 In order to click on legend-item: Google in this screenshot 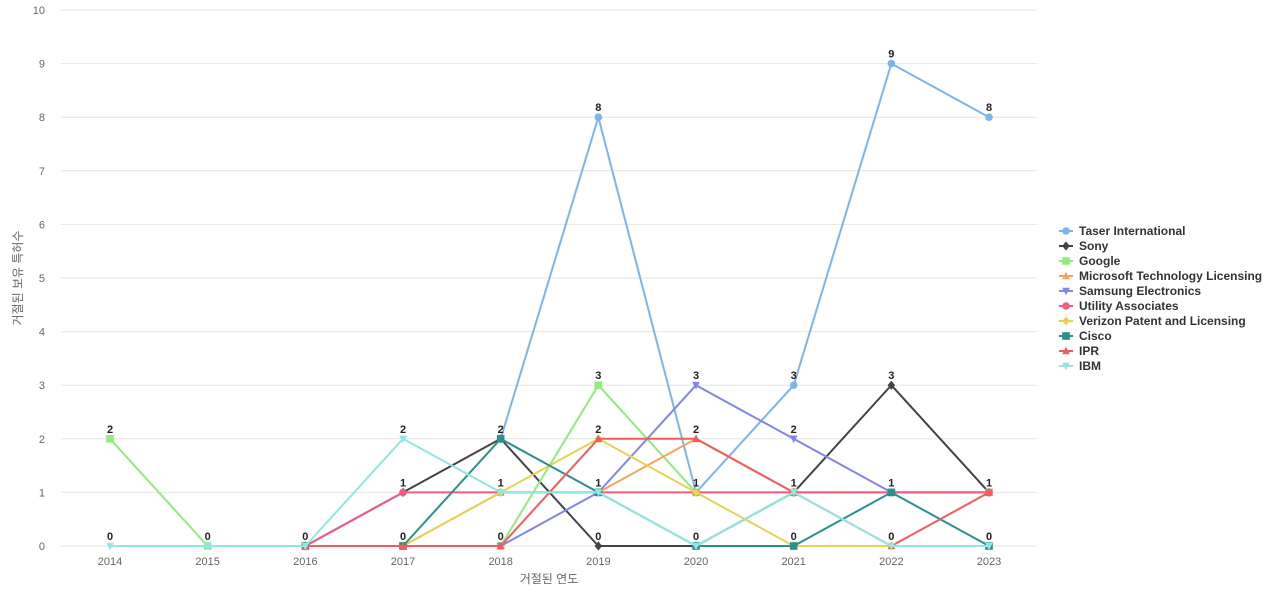, I will do `click(1090, 261)`.